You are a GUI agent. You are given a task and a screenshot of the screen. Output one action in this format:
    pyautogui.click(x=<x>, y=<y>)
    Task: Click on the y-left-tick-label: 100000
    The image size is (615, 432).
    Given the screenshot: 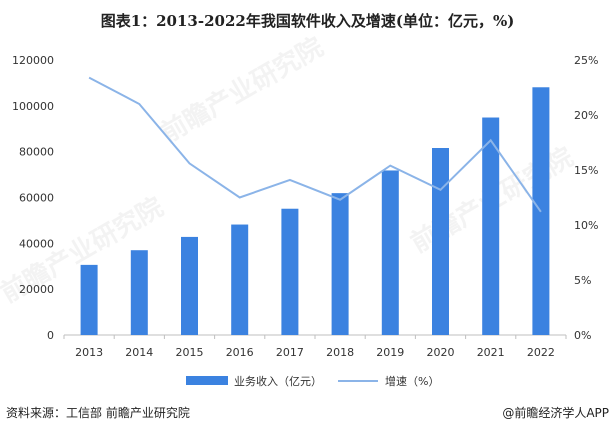 What is the action you would take?
    pyautogui.click(x=33, y=106)
    